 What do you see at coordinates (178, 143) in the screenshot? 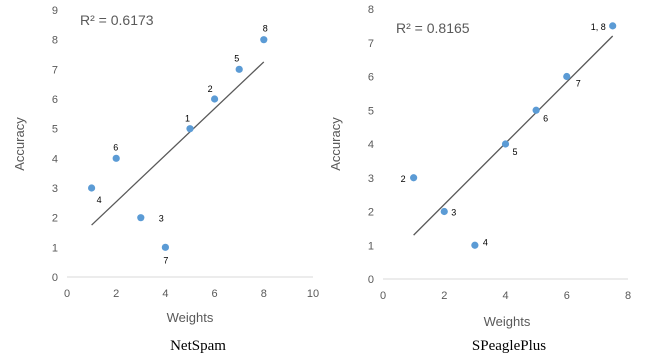
I see `trendline` at bounding box center [178, 143].